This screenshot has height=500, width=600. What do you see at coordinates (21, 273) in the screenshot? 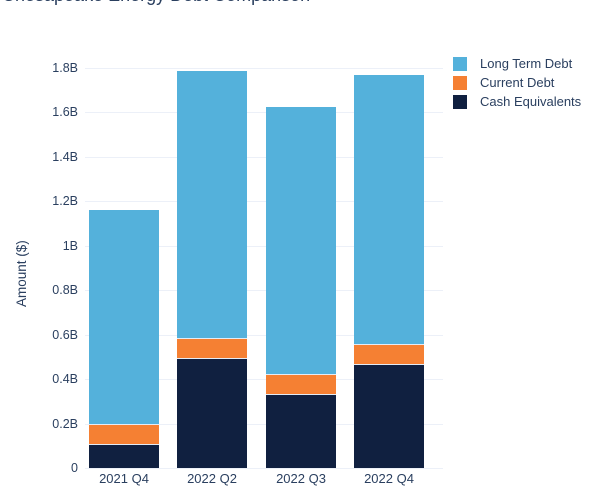
I see `y-axis-title: Amount ($)` at bounding box center [21, 273].